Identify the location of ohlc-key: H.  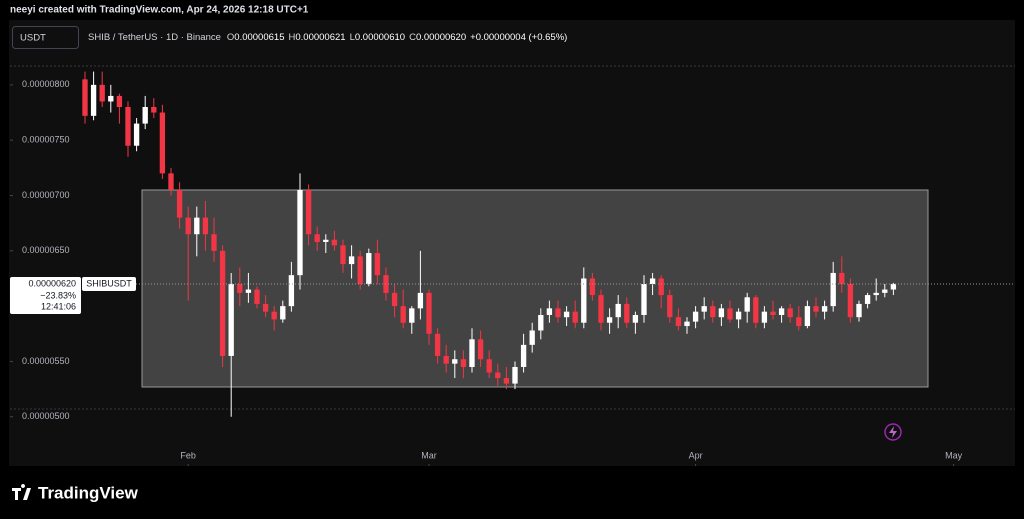
(291, 37).